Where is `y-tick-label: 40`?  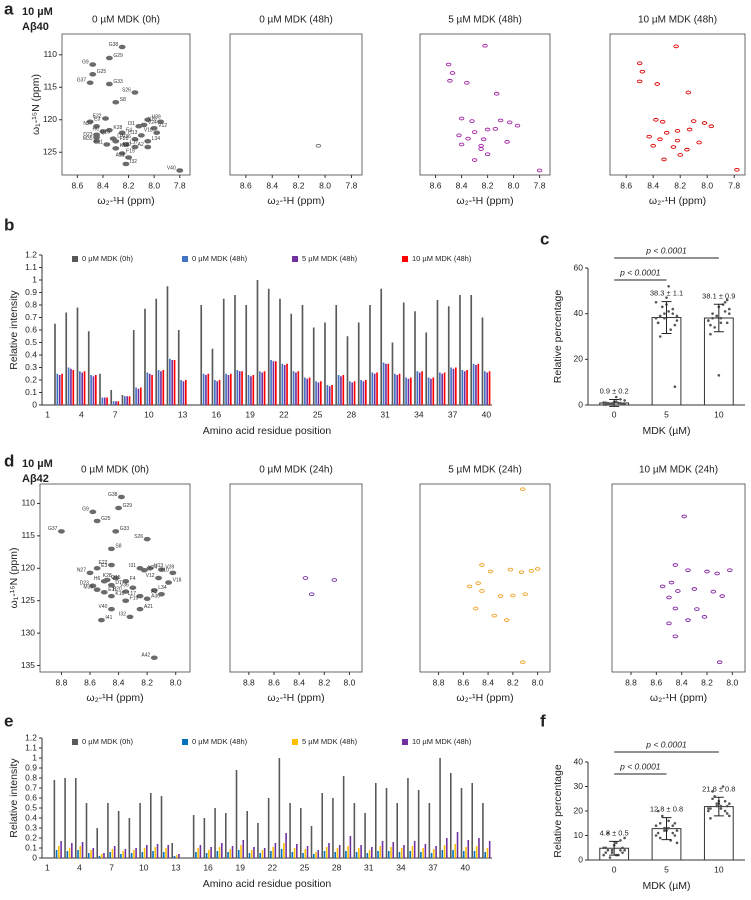
y-tick-label: 40 is located at coordinates (579, 761).